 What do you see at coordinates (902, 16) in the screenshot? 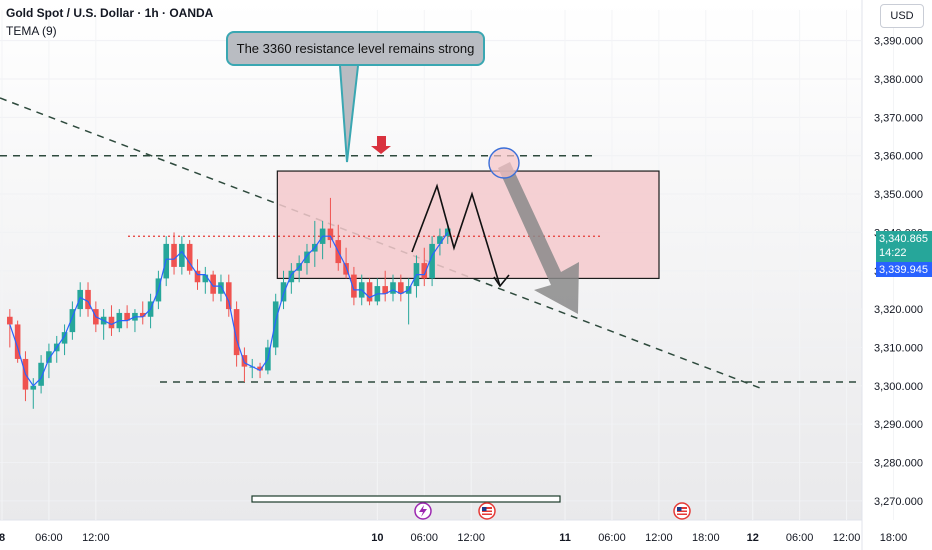
I see `currency-button: USD` at bounding box center [902, 16].